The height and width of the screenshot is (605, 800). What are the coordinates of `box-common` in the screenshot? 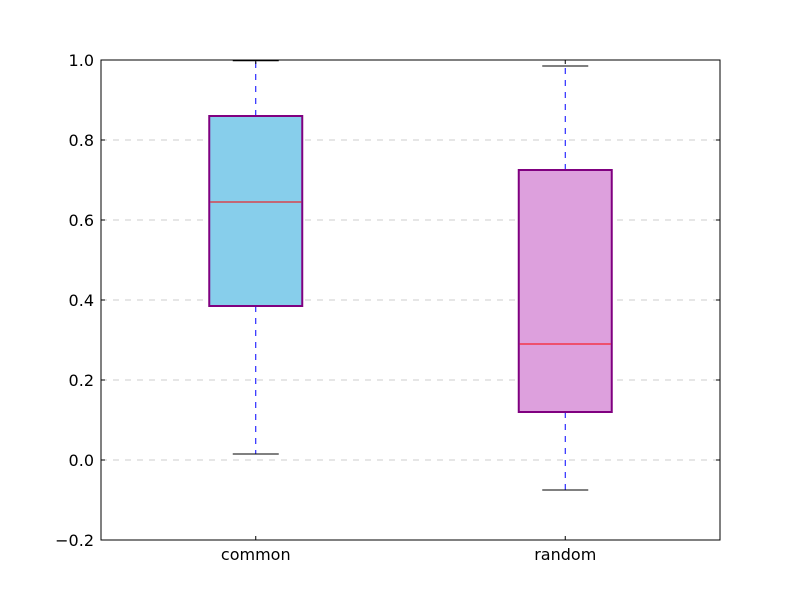 It's located at (256, 257).